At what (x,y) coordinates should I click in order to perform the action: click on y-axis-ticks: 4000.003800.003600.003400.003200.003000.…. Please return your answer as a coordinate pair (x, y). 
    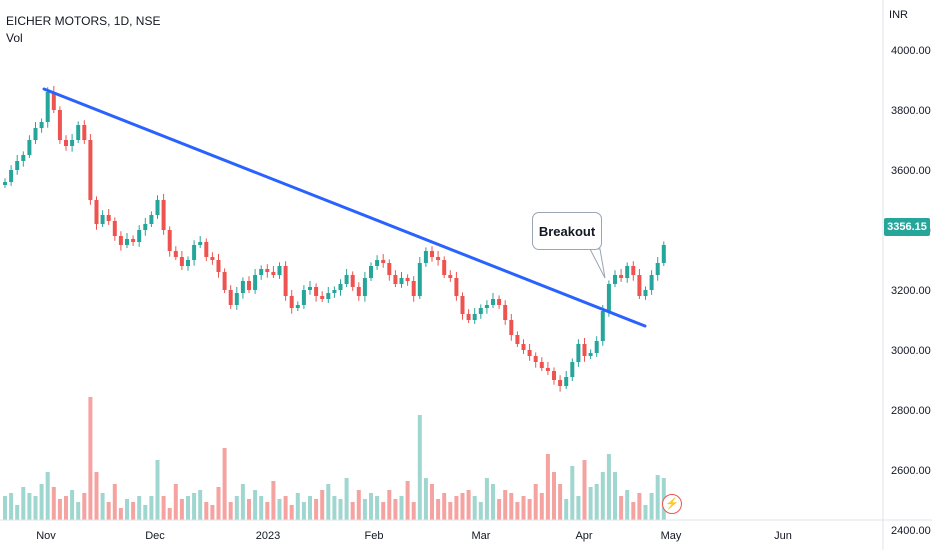
    Looking at the image, I should click on (911, 291).